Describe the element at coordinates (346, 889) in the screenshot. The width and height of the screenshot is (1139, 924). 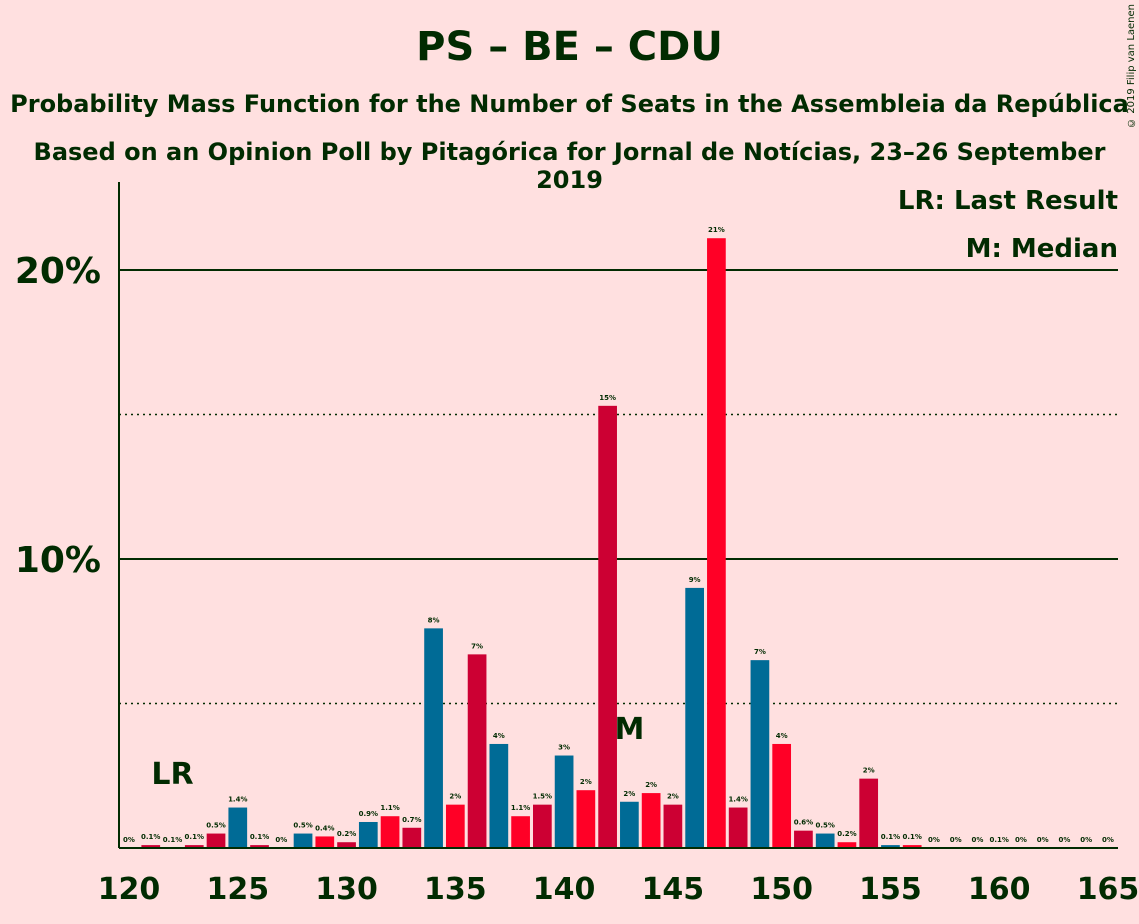
I see `x-tick-label: 130` at that location.